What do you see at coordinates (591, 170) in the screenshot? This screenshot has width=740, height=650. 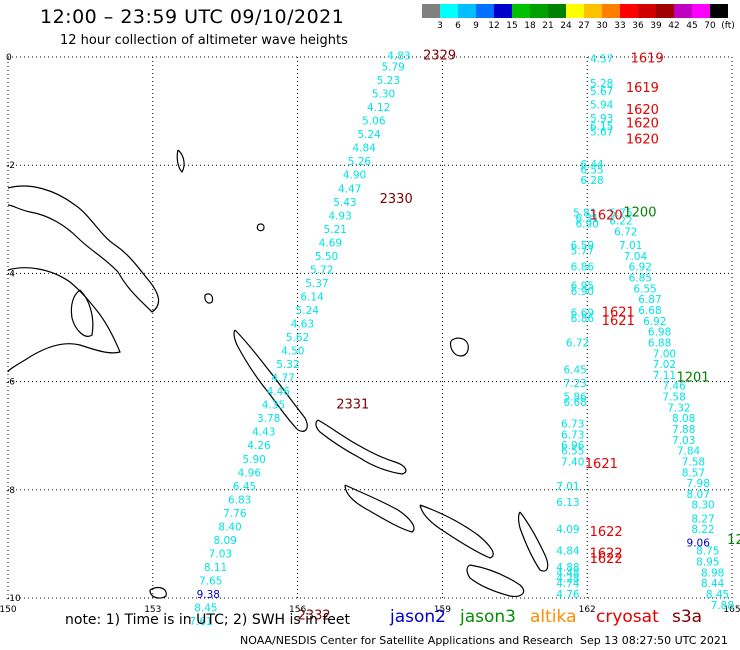 I see `wave-height-value: 6.55` at bounding box center [591, 170].